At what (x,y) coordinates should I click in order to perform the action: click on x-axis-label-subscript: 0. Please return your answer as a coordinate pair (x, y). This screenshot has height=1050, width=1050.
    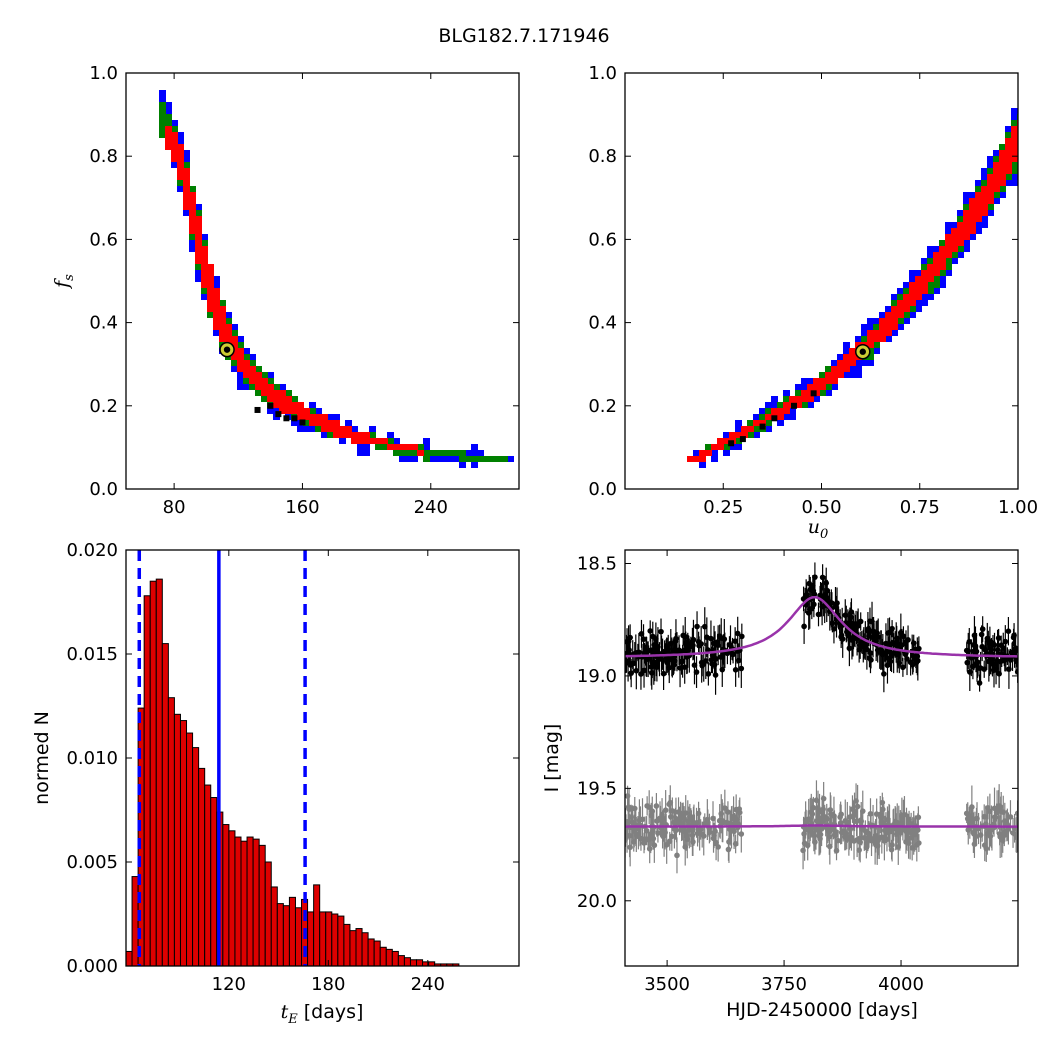
    Looking at the image, I should click on (824, 534).